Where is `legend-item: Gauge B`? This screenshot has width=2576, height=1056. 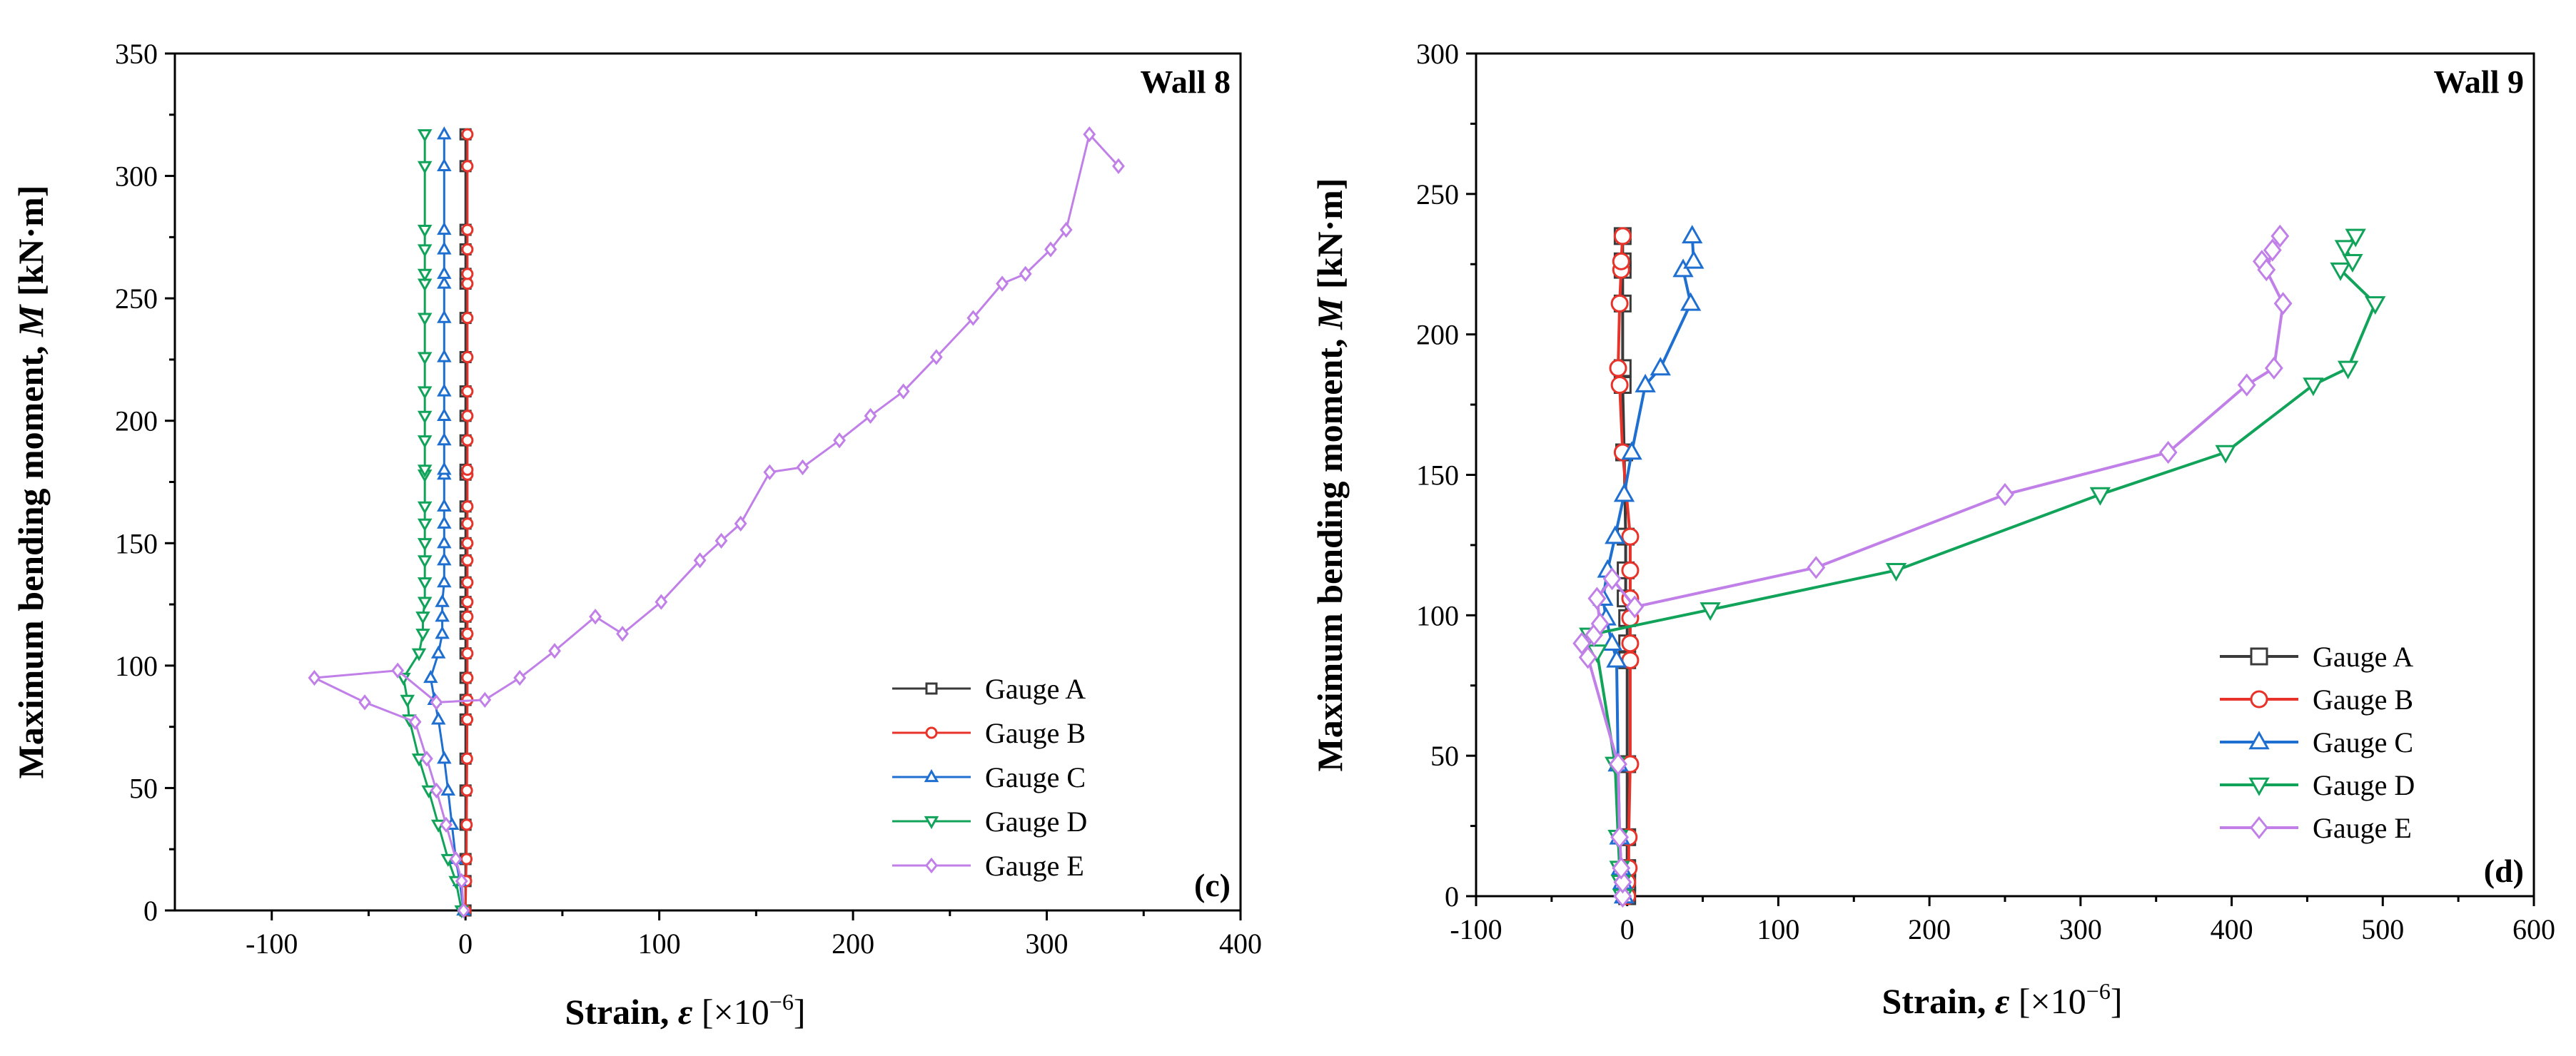 legend-item: Gauge B is located at coordinates (2316, 700).